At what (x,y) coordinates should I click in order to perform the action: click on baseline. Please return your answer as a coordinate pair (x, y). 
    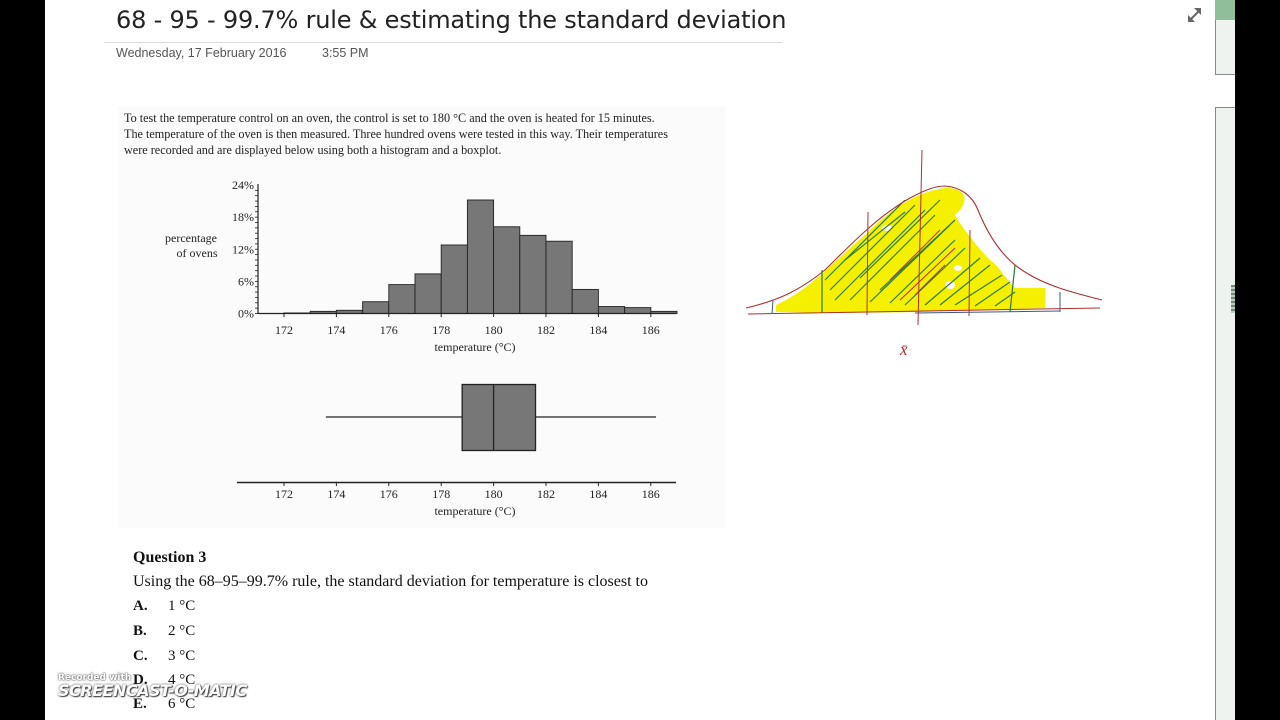
    Looking at the image, I should click on (924, 311).